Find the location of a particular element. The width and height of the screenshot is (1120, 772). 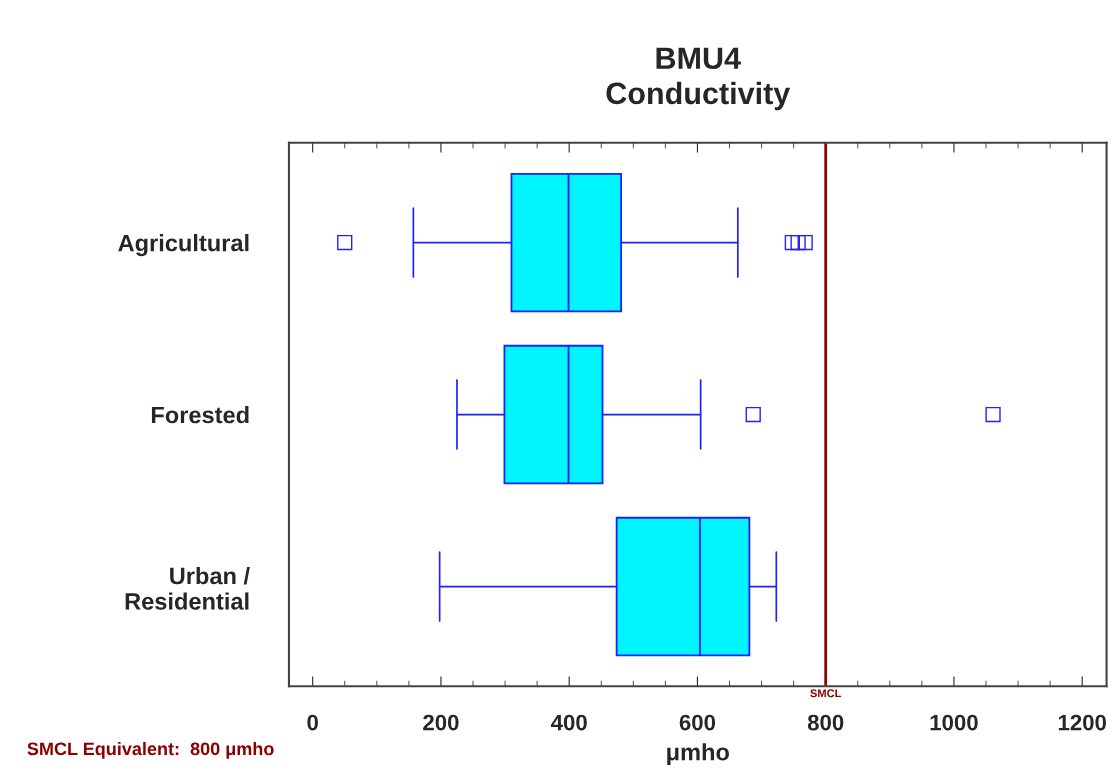

y-tick-label: Agricultural is located at coordinates (183, 245).